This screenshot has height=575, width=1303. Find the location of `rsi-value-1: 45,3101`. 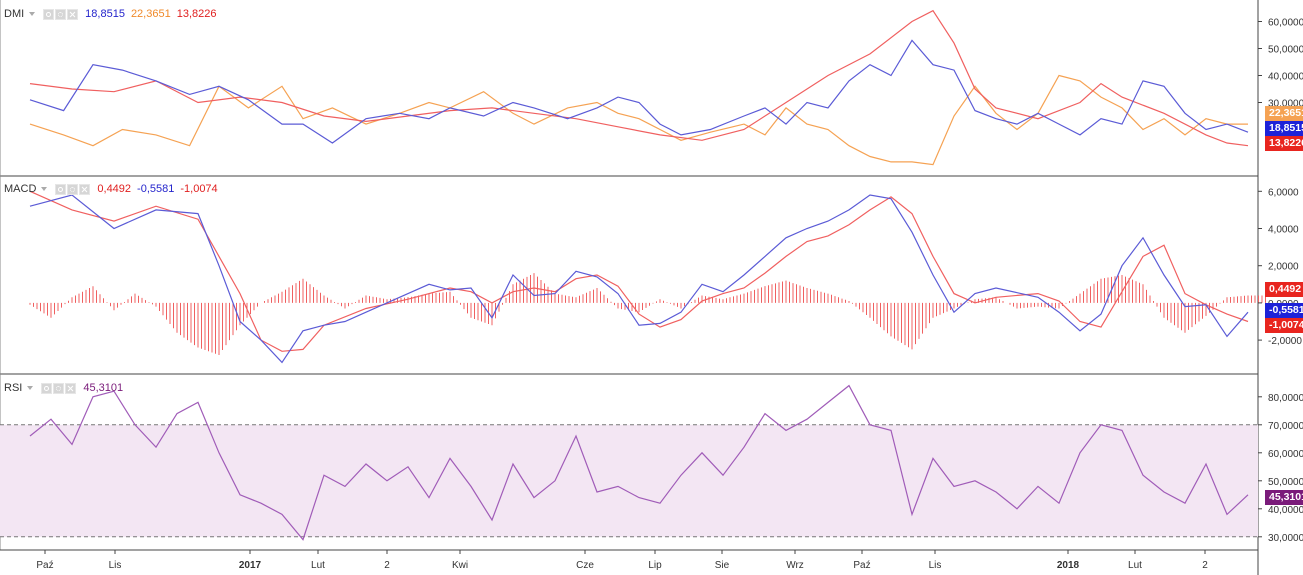

rsi-value-1: 45,3101 is located at coordinates (103, 388).